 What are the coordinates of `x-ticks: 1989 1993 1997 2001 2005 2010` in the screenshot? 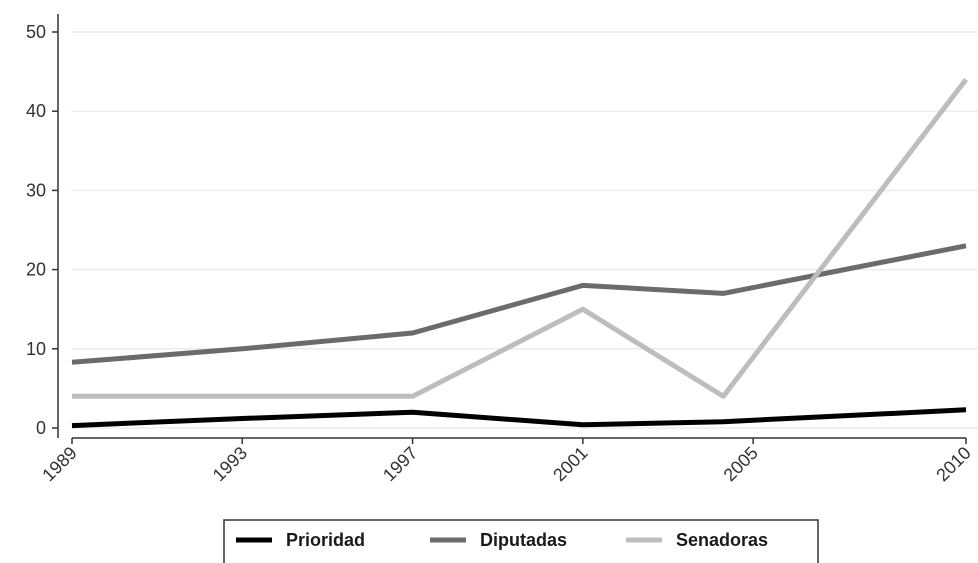 It's located at (506, 461).